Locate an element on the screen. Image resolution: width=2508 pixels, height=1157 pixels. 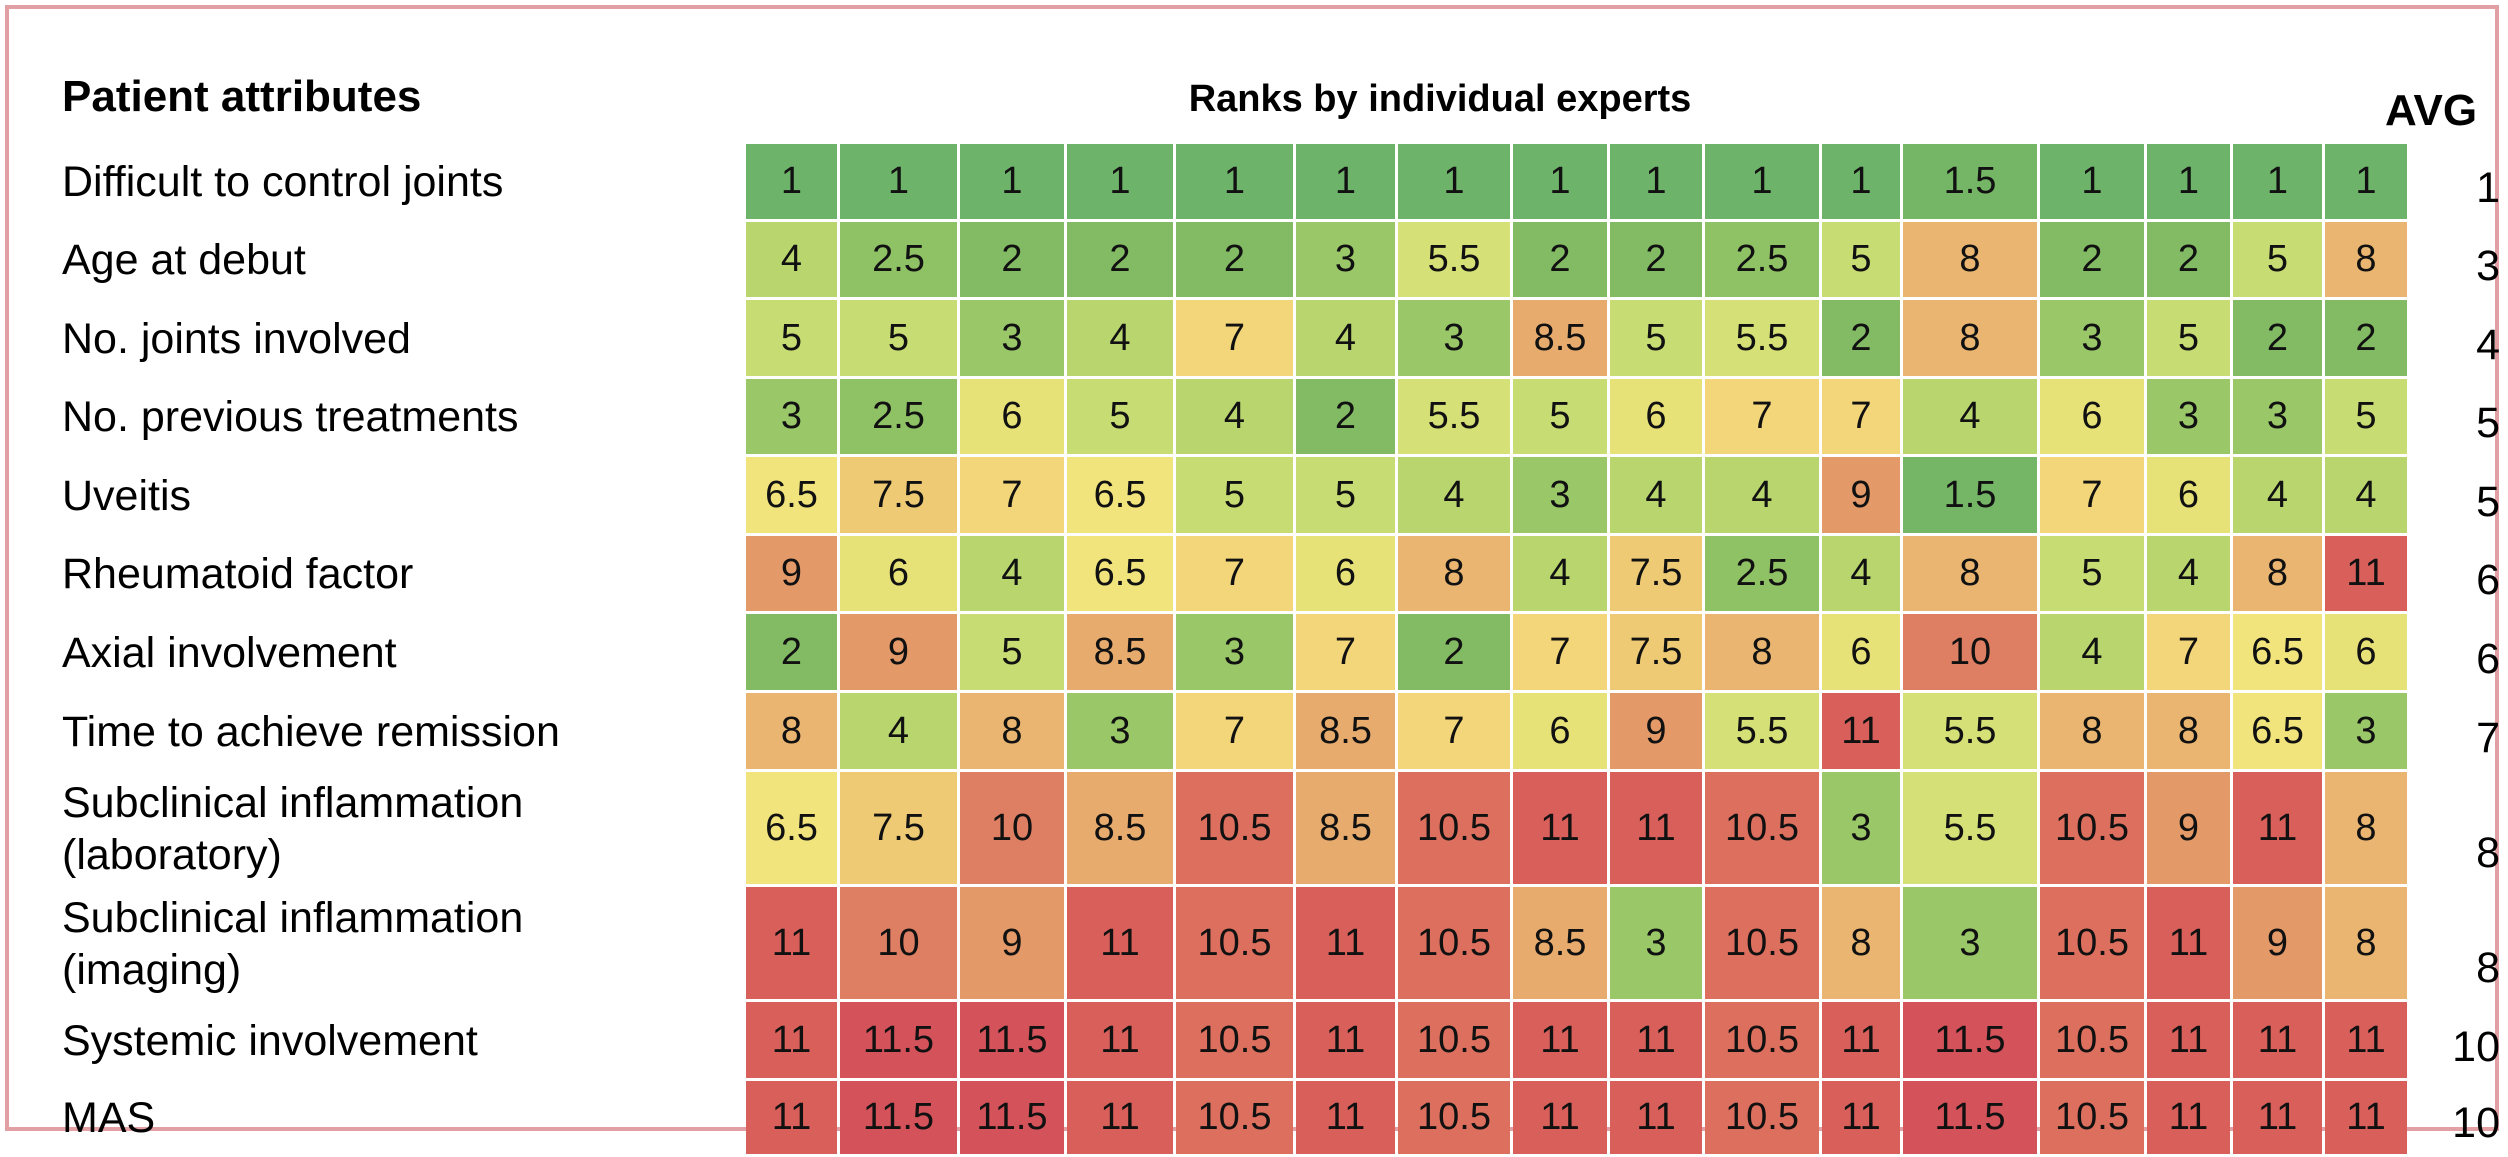
row-label: Systemic involvement is located at coordinates (270, 1040).